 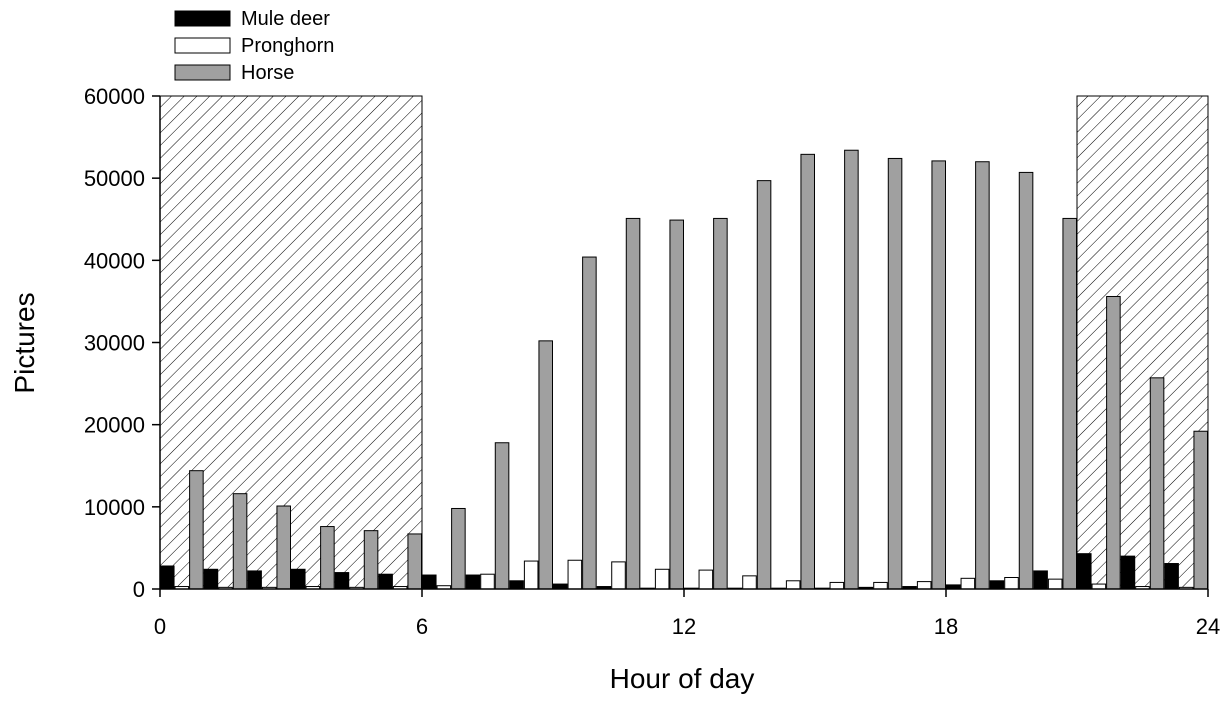 I want to click on legend-label-mule-deer: Mule deer, so click(x=285, y=19).